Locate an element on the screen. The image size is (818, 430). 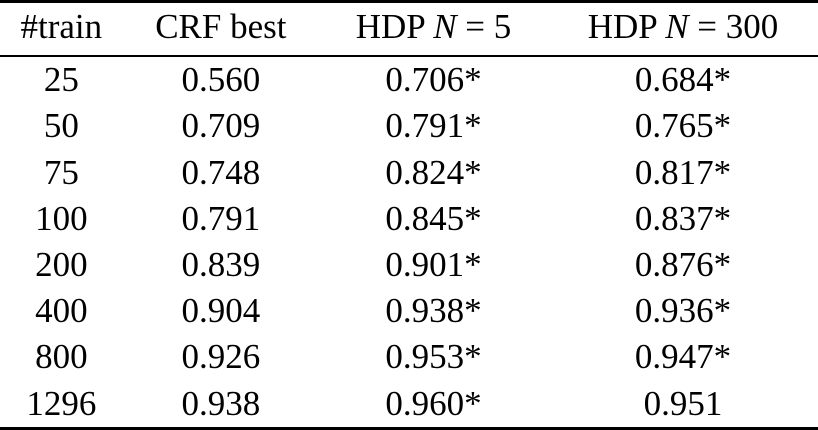
header-row: #train CRF best HDP N = 5 HDP N = 300 is located at coordinates (409, 29).